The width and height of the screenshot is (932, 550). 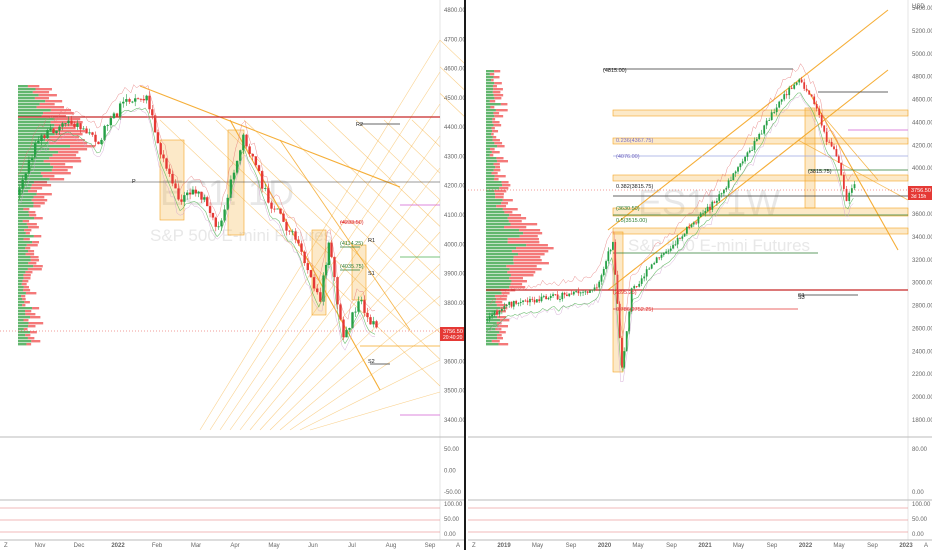 What do you see at coordinates (926, 546) in the screenshot?
I see `auto-scale-toggle: A` at bounding box center [926, 546].